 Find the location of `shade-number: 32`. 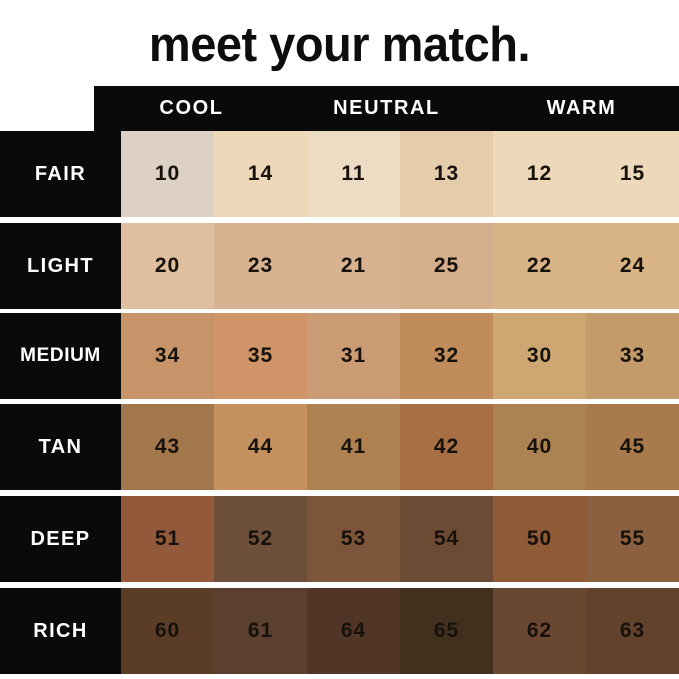

shade-number: 32 is located at coordinates (446, 355).